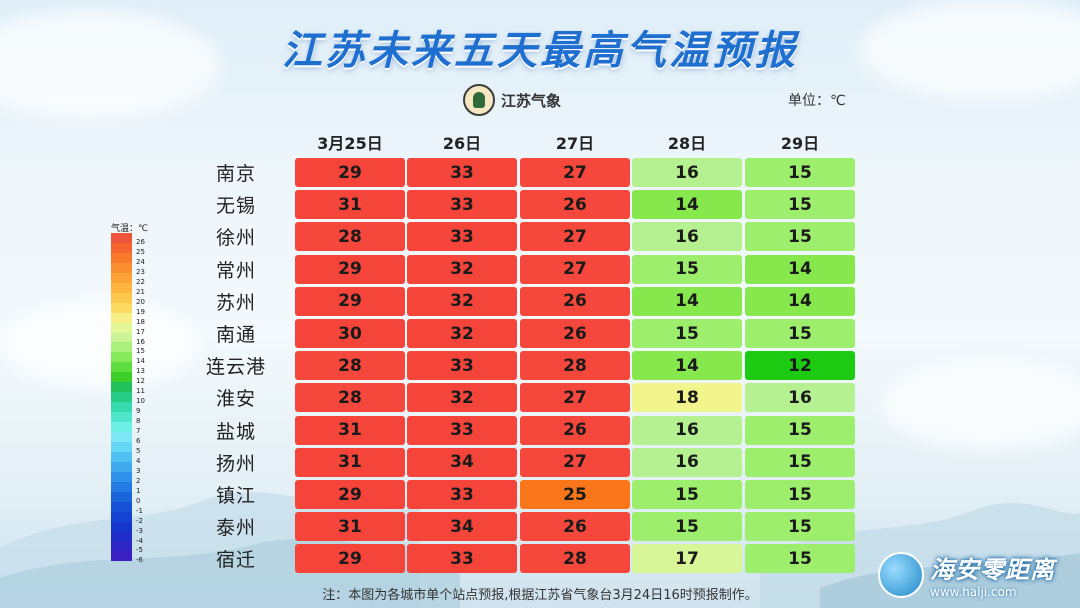  Describe the element at coordinates (138, 460) in the screenshot. I see `legend-label: 4` at that location.